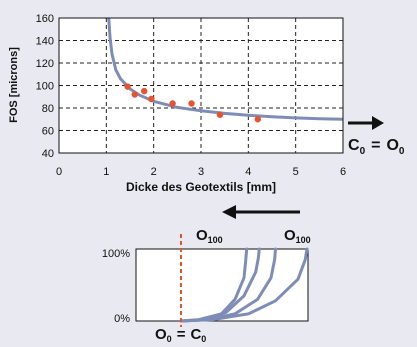  Describe the element at coordinates (45, 42) in the screenshot. I see `y-tick-label: 140` at that location.